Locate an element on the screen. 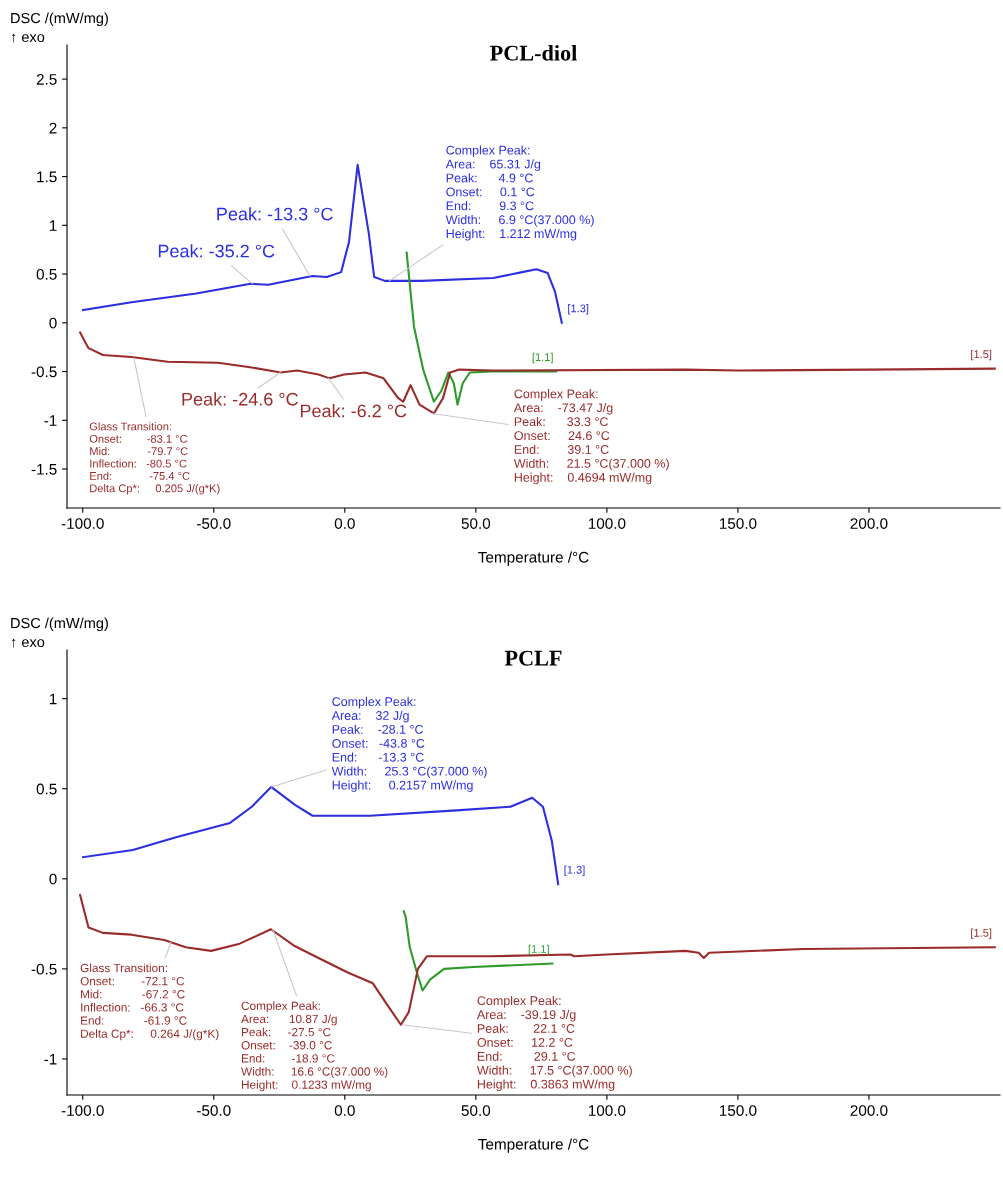  annotation: Complex Peak: Area: 65.31 J/g Peak: 4.9 °C Onset: 0.1 °C End: 9.3 °C Width: 6.9 °C(37.000 %) Height: 1.212 mW/mg is located at coordinates (519, 193).